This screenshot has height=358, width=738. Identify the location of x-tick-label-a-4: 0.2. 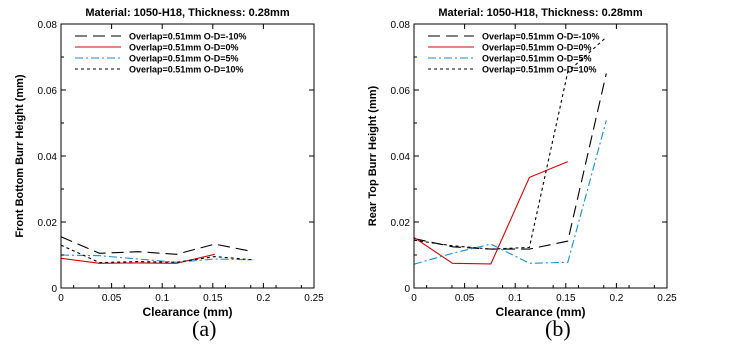
(263, 298).